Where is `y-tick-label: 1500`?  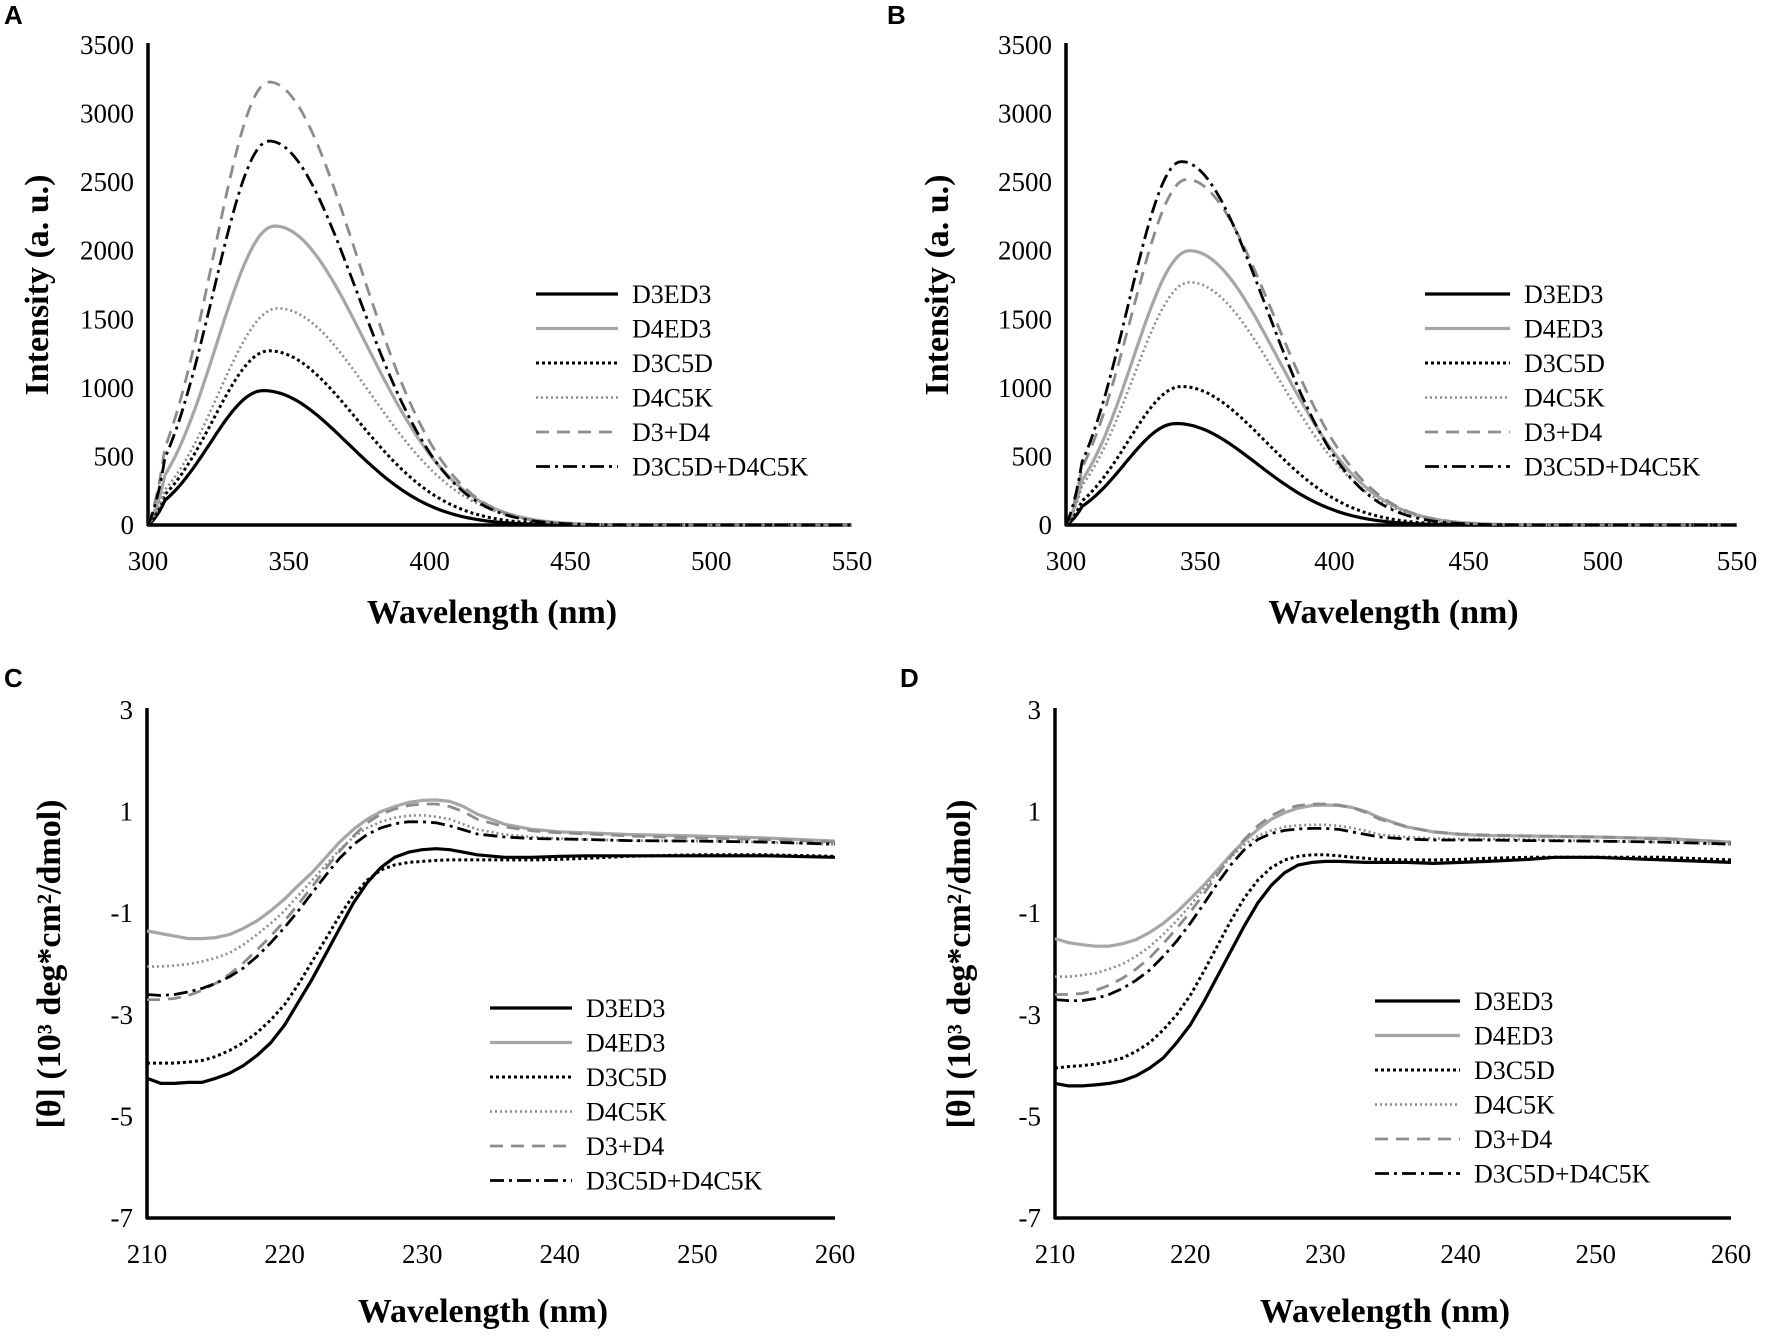
y-tick-label: 1500 is located at coordinates (107, 319).